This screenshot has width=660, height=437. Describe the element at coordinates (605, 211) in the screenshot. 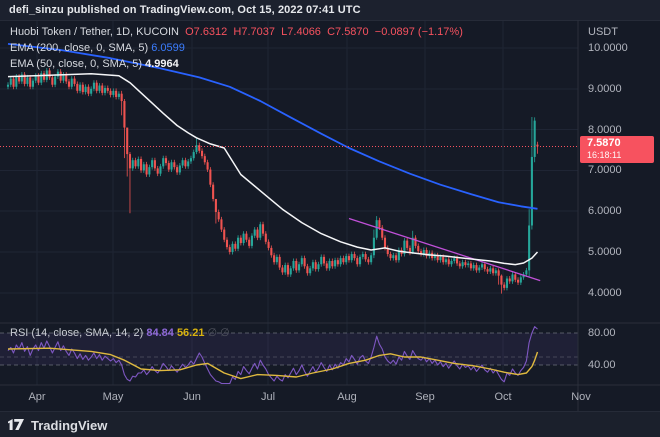

I see `price-tick-label: 6.0000` at that location.